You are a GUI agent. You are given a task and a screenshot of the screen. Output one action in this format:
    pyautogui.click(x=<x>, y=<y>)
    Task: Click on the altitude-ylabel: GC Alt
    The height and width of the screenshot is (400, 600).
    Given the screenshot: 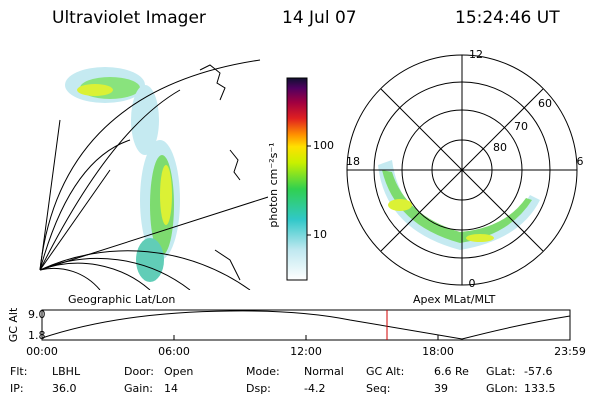 What is the action you would take?
    pyautogui.click(x=13, y=324)
    